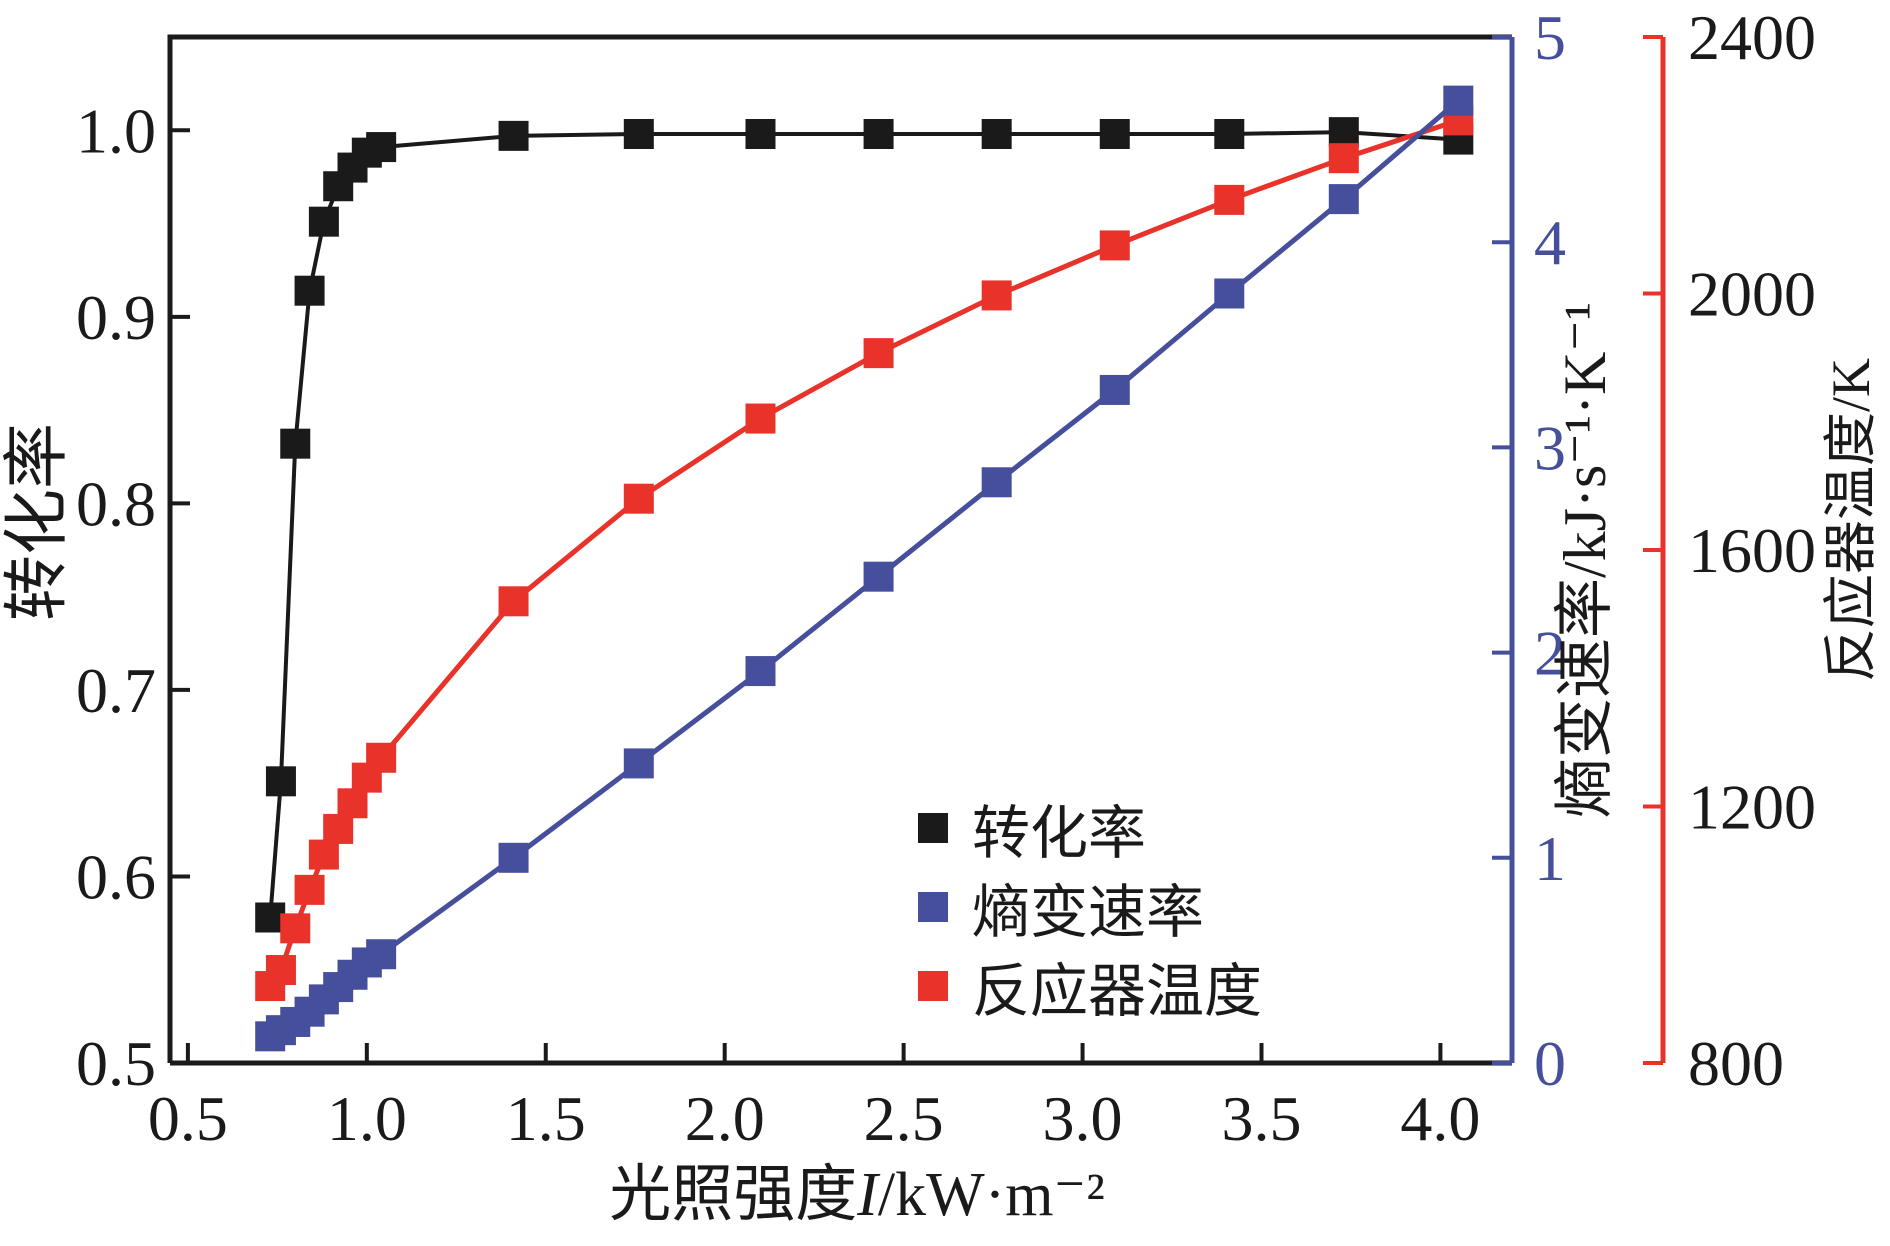 The width and height of the screenshot is (1890, 1246). I want to click on legend-item-temperature: 反应器温度, so click(1090, 985).